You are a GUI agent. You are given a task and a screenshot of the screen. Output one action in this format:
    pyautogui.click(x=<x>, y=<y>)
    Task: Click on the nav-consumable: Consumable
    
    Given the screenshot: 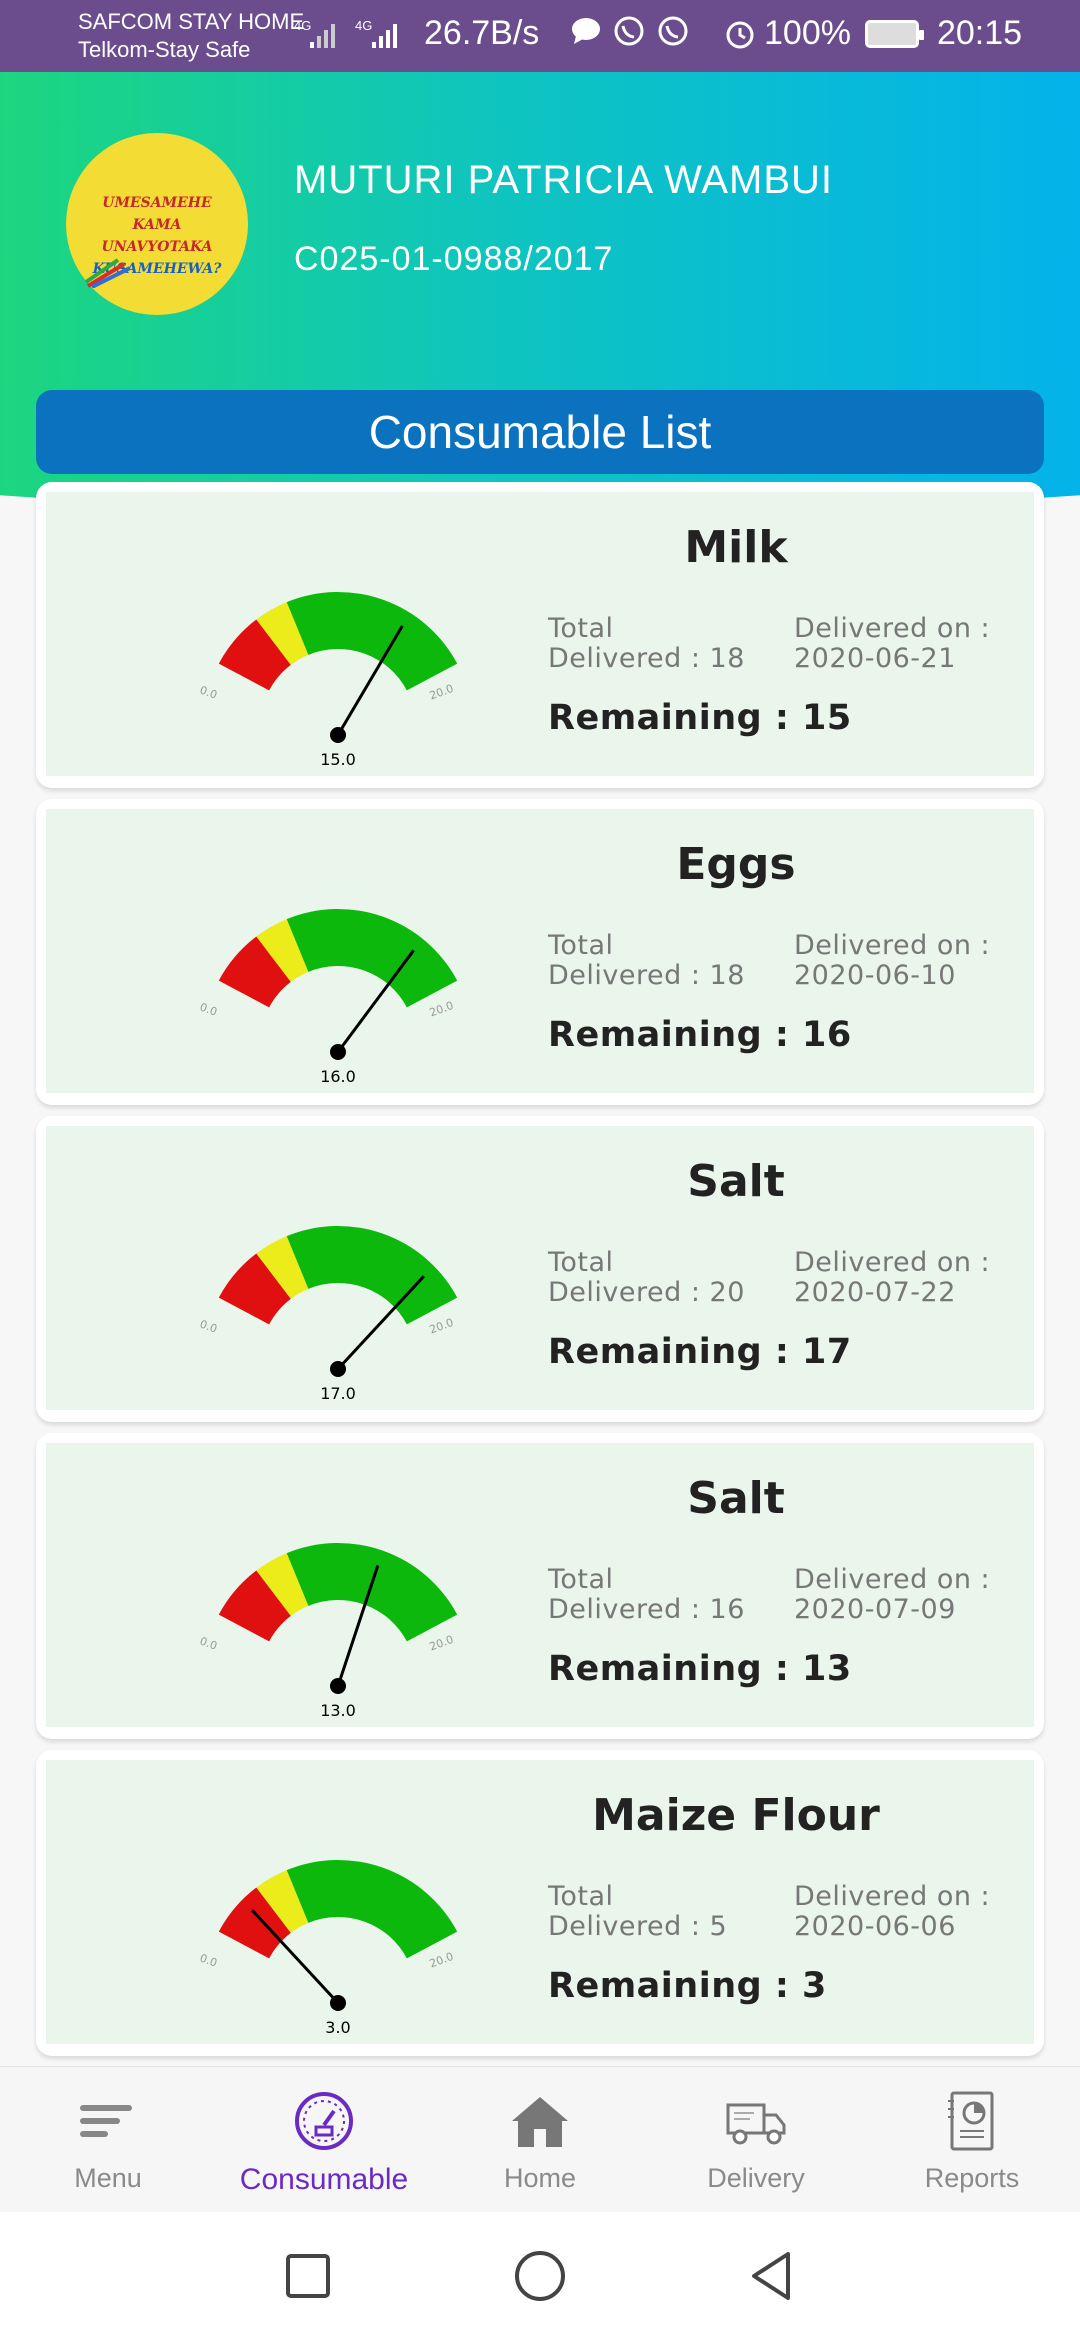 What is the action you would take?
    pyautogui.click(x=324, y=2140)
    